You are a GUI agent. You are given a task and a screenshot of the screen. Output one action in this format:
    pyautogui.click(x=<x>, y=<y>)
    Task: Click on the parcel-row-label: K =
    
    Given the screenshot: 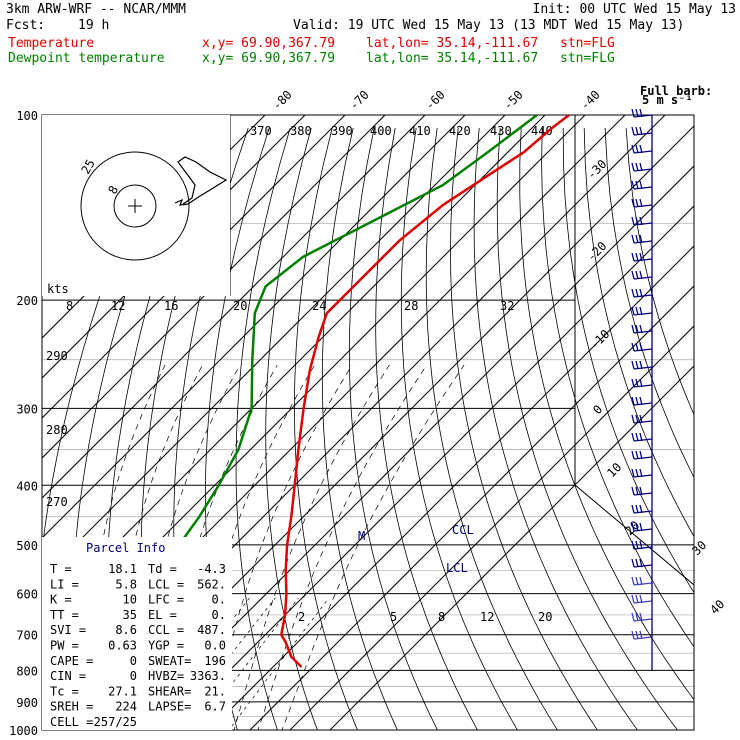 What is the action you would take?
    pyautogui.click(x=61, y=600)
    